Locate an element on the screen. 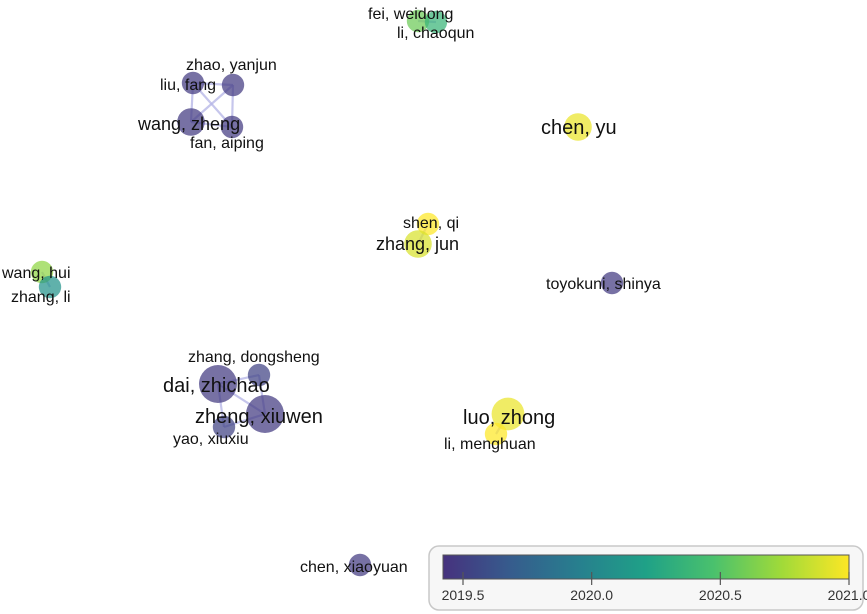 This screenshot has width=867, height=614. node-label-wang-zheng: wang, zheng is located at coordinates (188, 124).